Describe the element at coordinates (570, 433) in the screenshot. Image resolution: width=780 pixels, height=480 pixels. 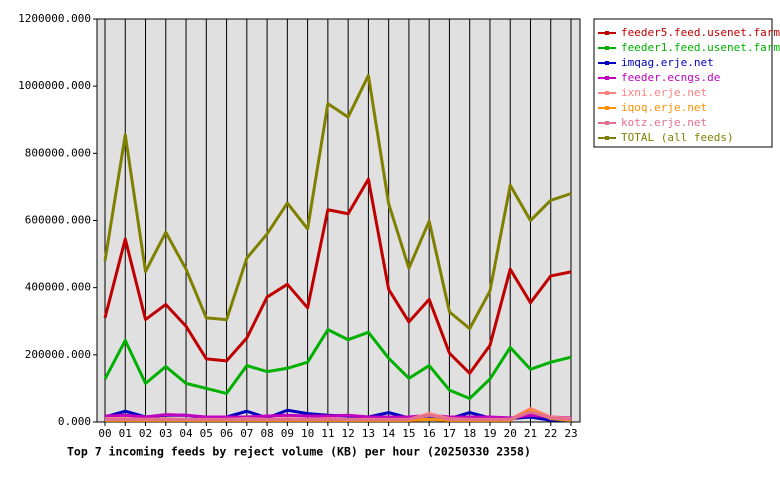
I see `x-tick-label: 23` at that location.